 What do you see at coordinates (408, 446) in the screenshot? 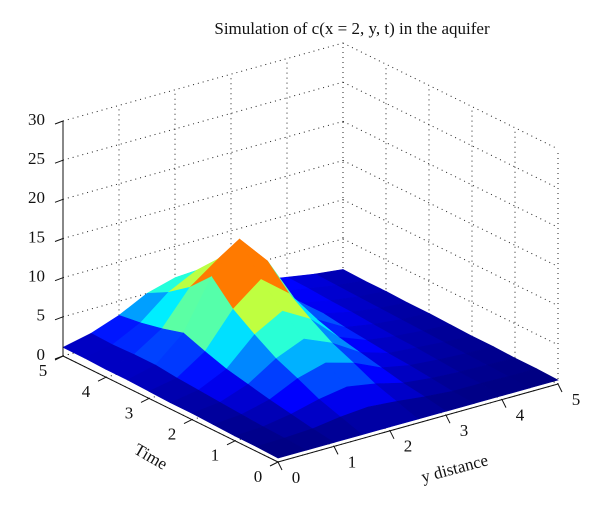
I see `y-tick-label: 2` at bounding box center [408, 446].